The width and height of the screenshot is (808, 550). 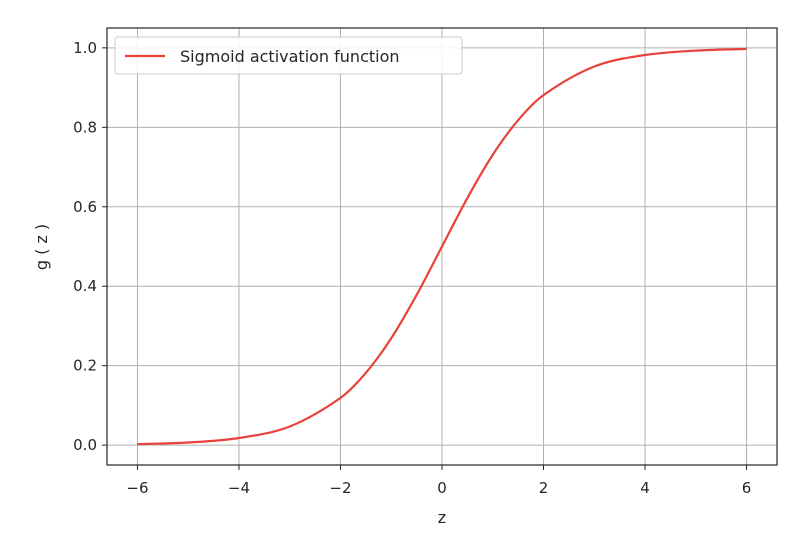 I want to click on y-tick-label: 0.4, so click(x=85, y=286).